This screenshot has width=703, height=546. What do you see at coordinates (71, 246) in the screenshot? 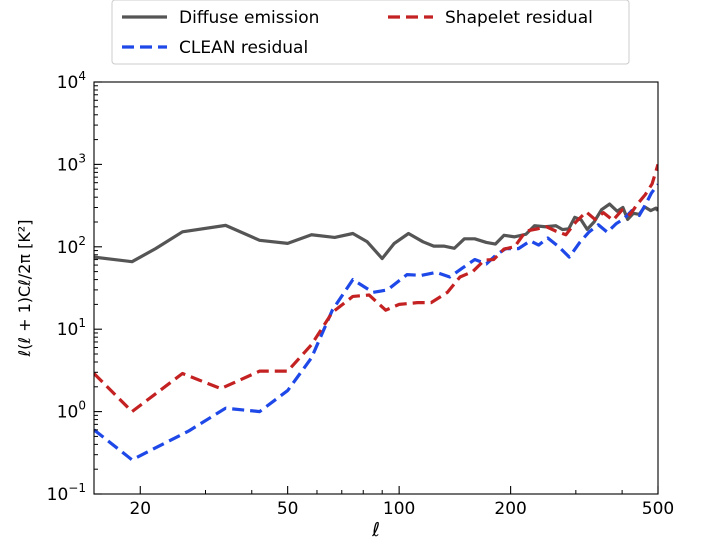
I see `y-tick-label: 10²` at bounding box center [71, 246].